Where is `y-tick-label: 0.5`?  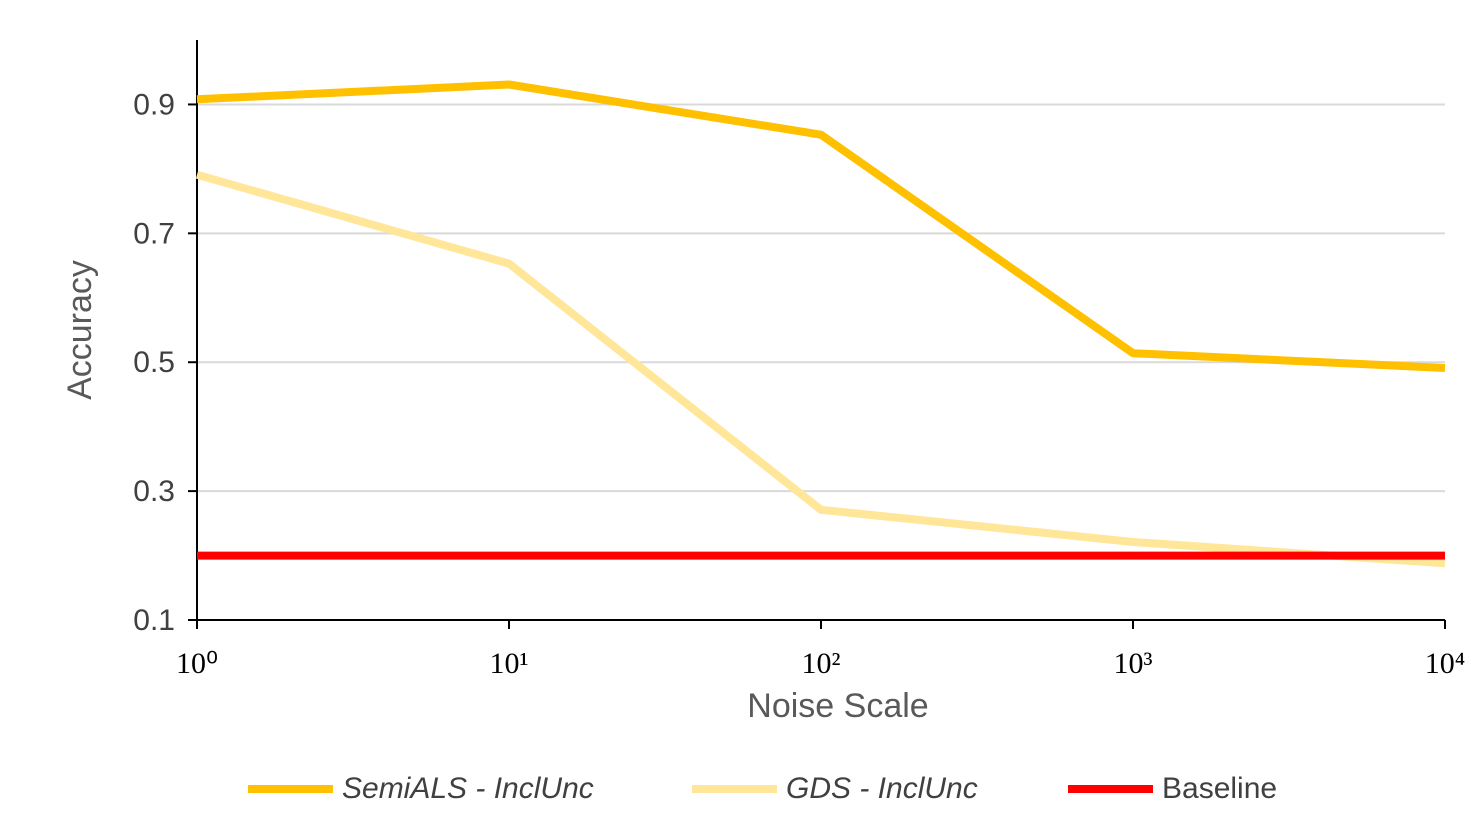 y-tick-label: 0.5 is located at coordinates (154, 362).